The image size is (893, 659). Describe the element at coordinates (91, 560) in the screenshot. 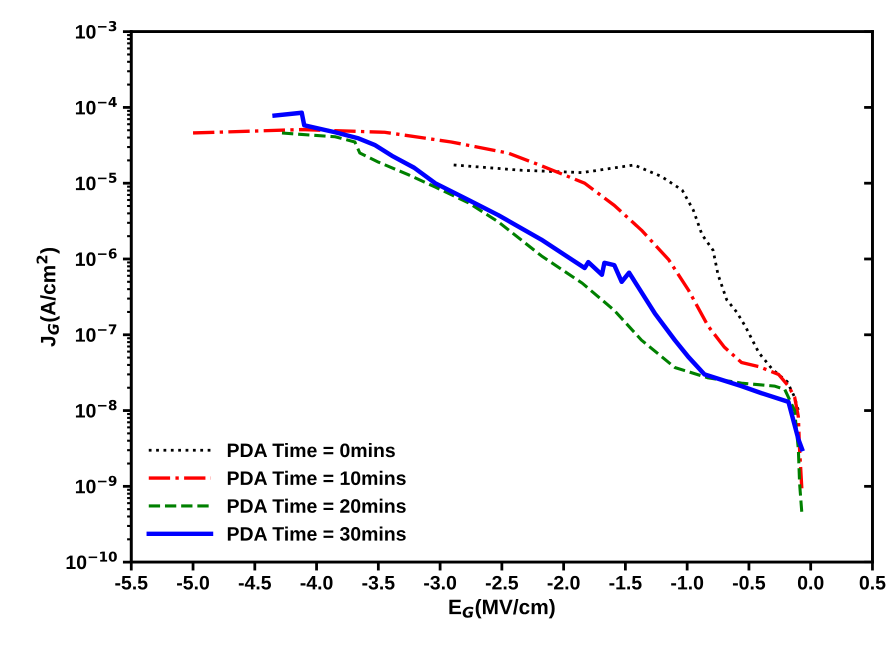

I see `y-tick-label: 10$^{−10}$` at that location.